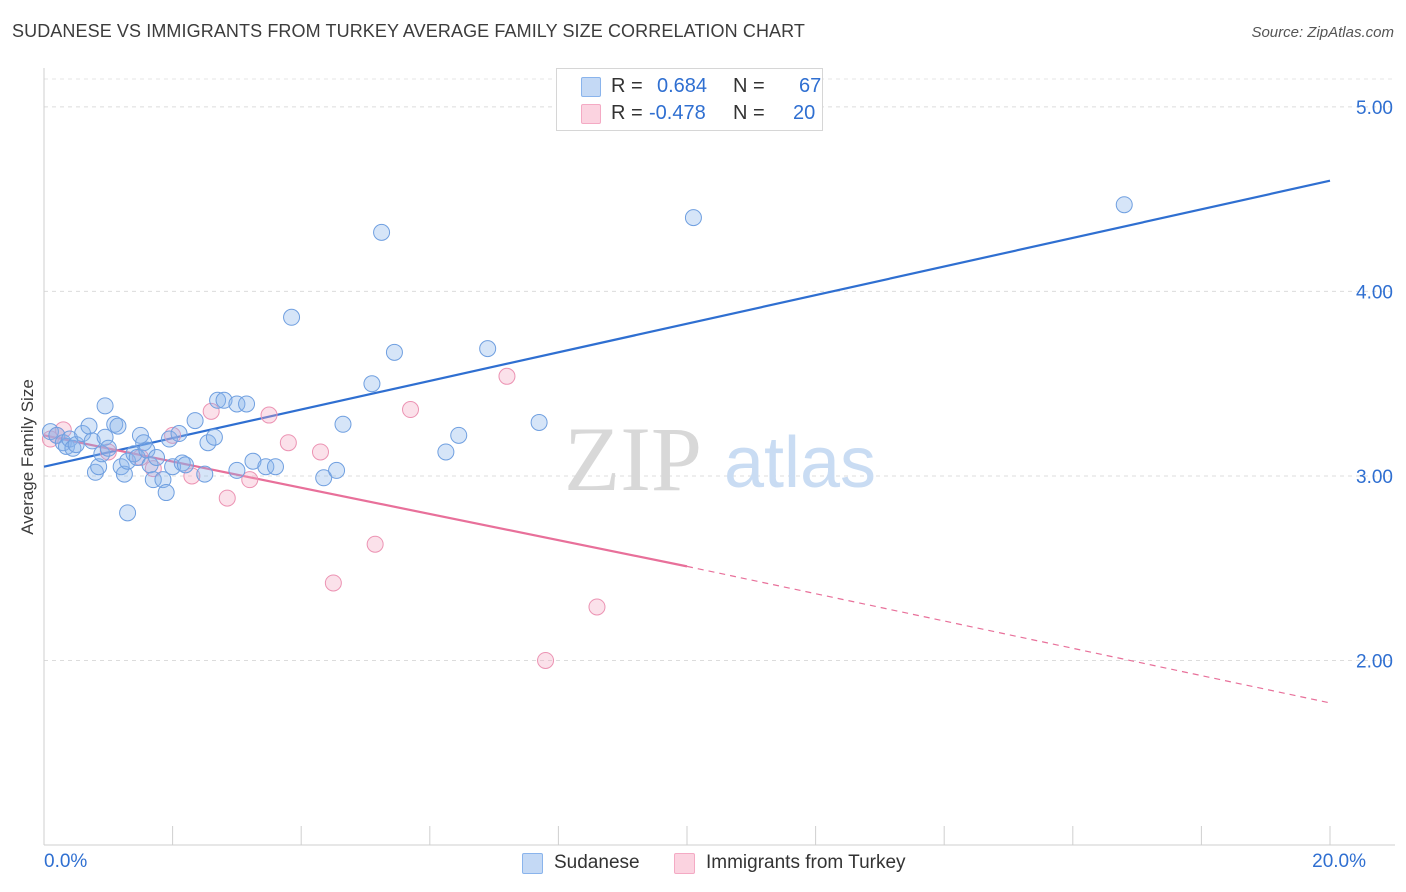 Image resolution: width=1406 pixels, height=892 pixels. Describe the element at coordinates (1374, 385) in the screenshot. I see `y-tick-labels: 2.00 3.00 4.00 5.00` at that location.